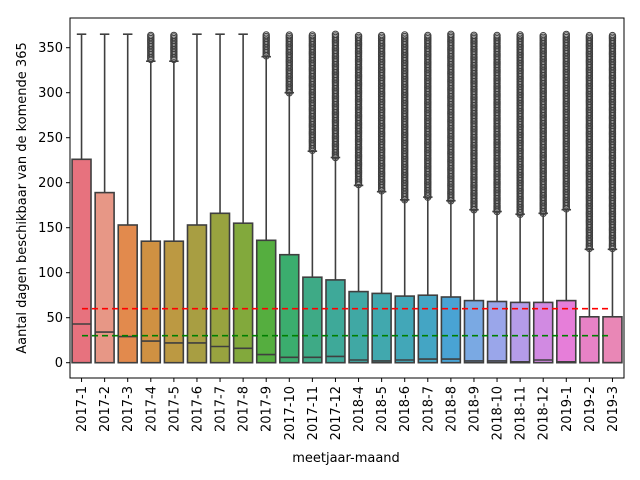 This screenshot has height=480, width=640. I want to click on x-tick-label: 2018-11, so click(521, 413).